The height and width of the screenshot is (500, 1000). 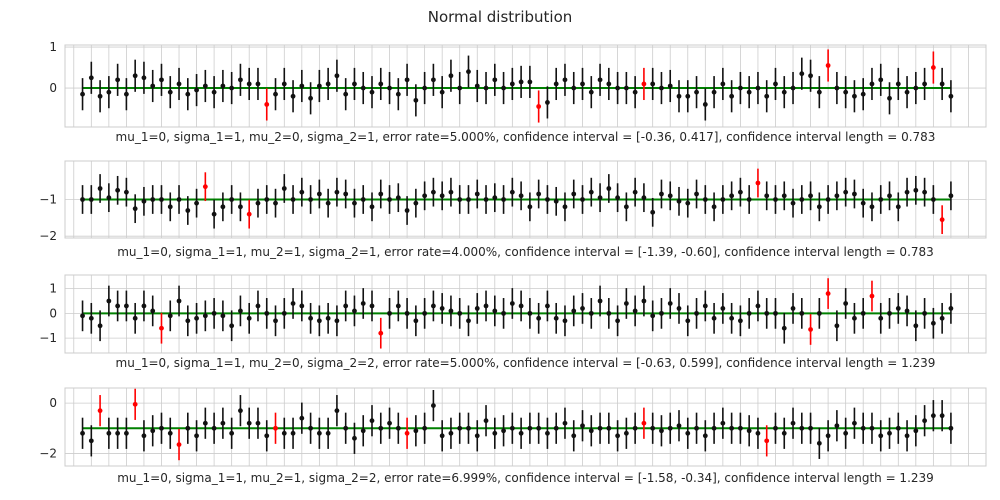 What do you see at coordinates (48, 236) in the screenshot?
I see `y-tick-label: −2` at bounding box center [48, 236].